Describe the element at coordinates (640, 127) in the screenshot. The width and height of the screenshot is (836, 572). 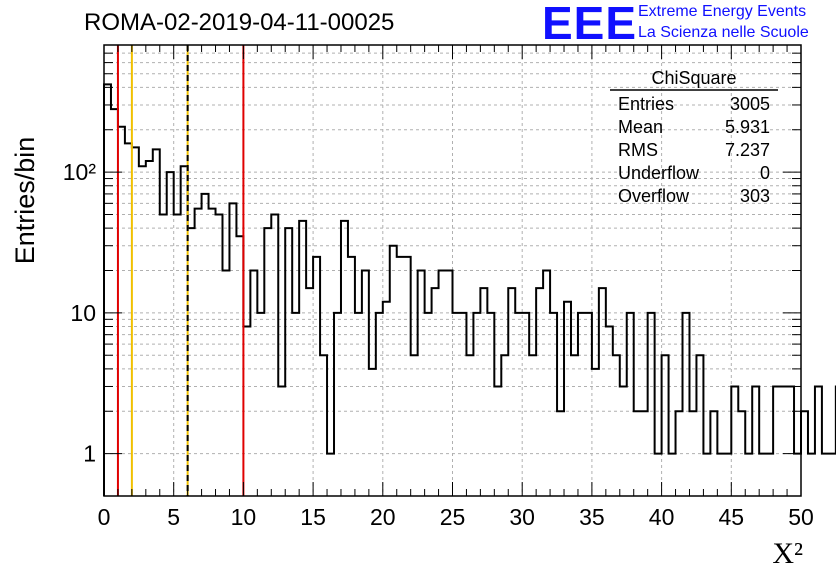
I see `stats-label-mean: Mean` at that location.